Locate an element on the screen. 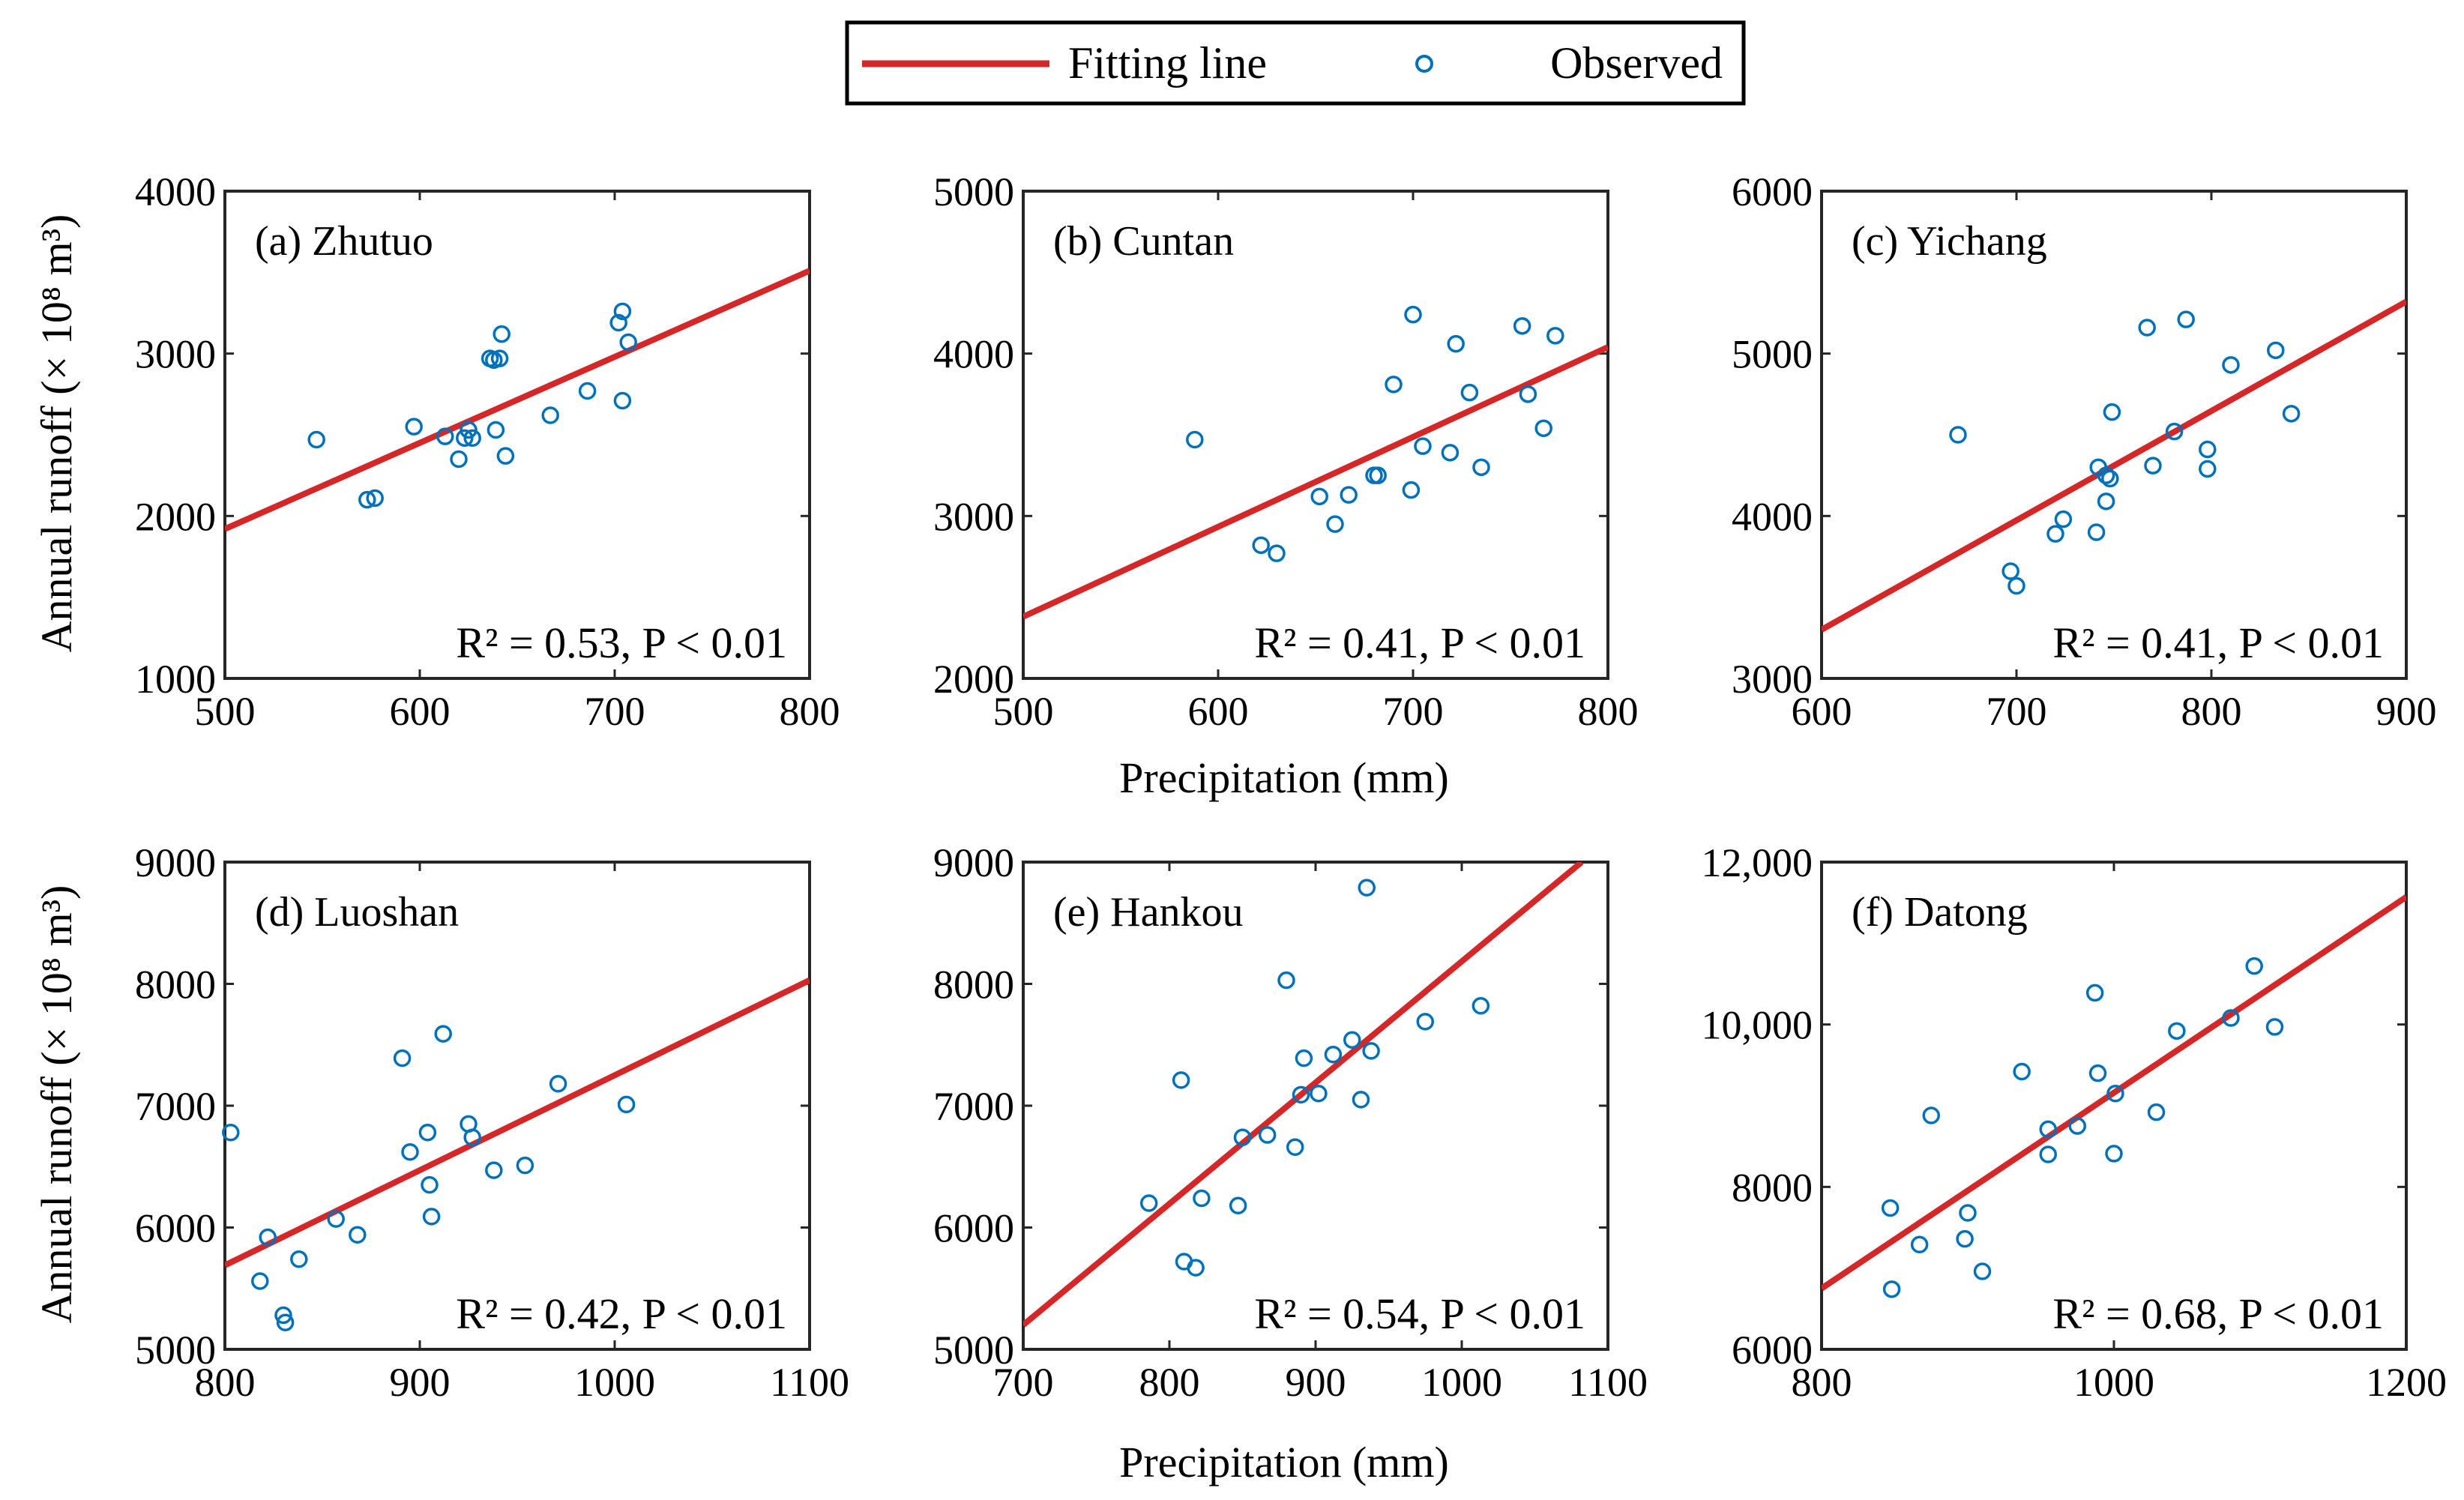  panel-title: (d) Luoshan is located at coordinates (357, 912).